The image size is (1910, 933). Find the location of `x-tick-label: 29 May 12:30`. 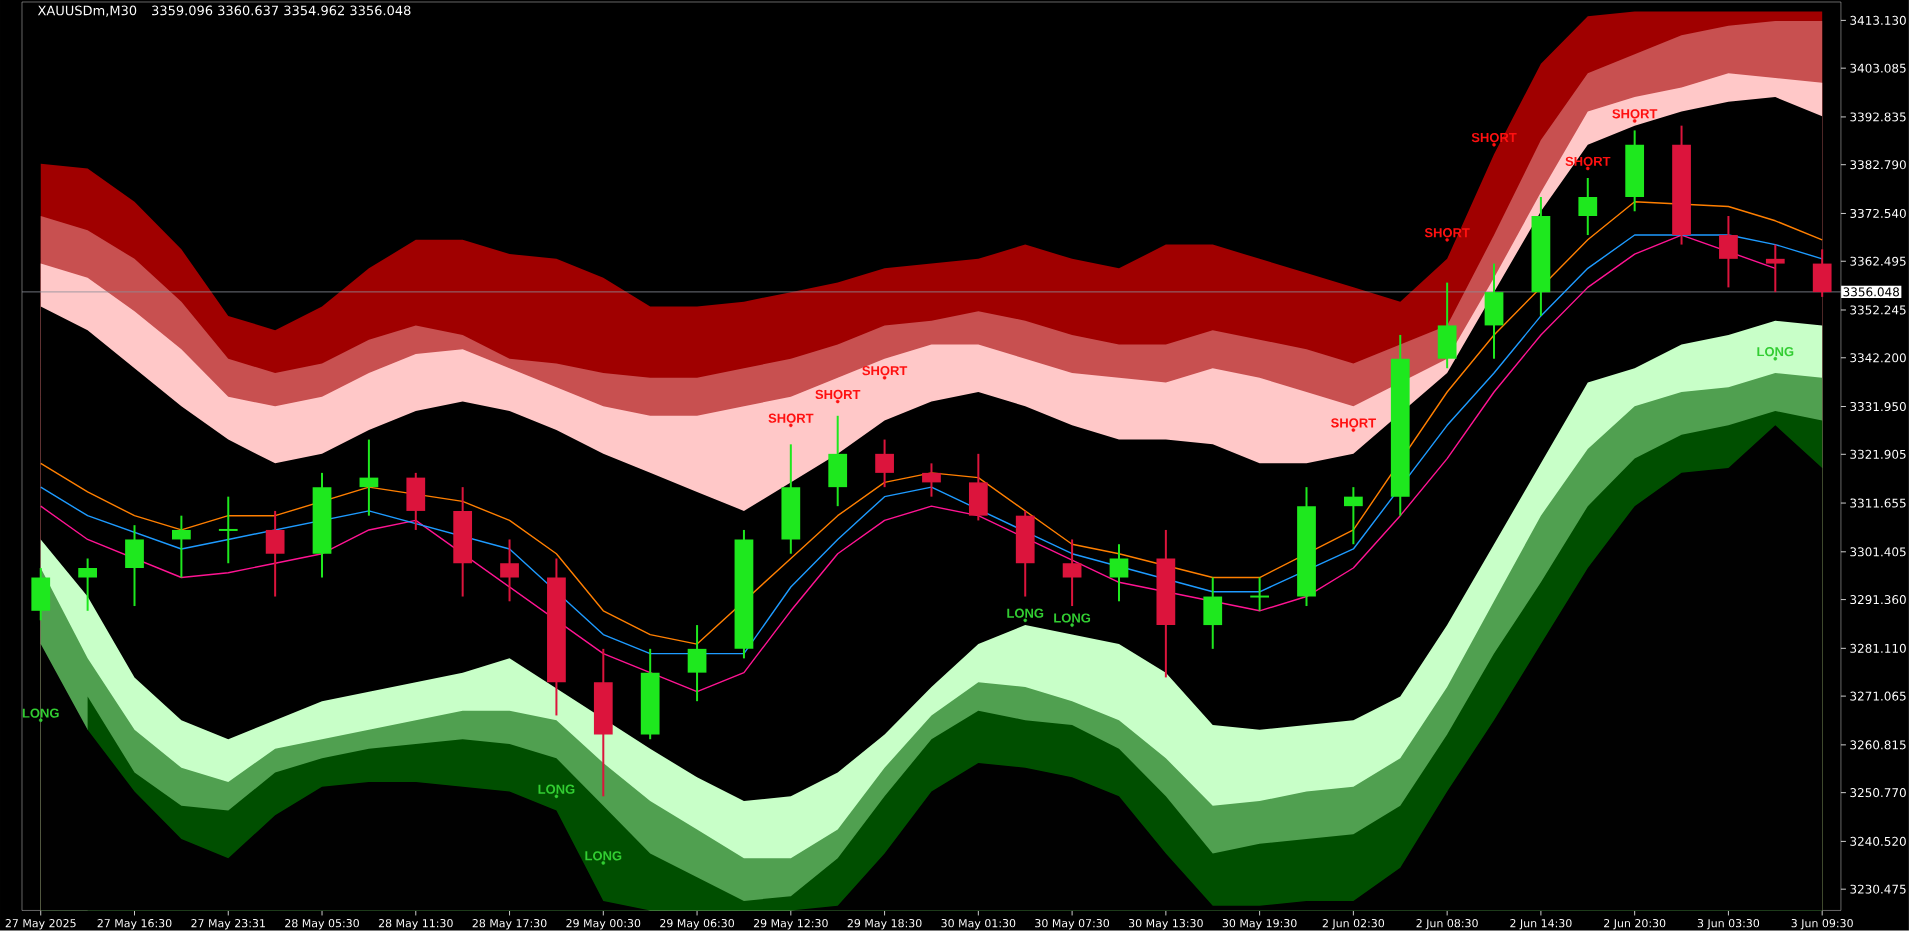

x-tick-label: 29 May 12:30 is located at coordinates (790, 924).